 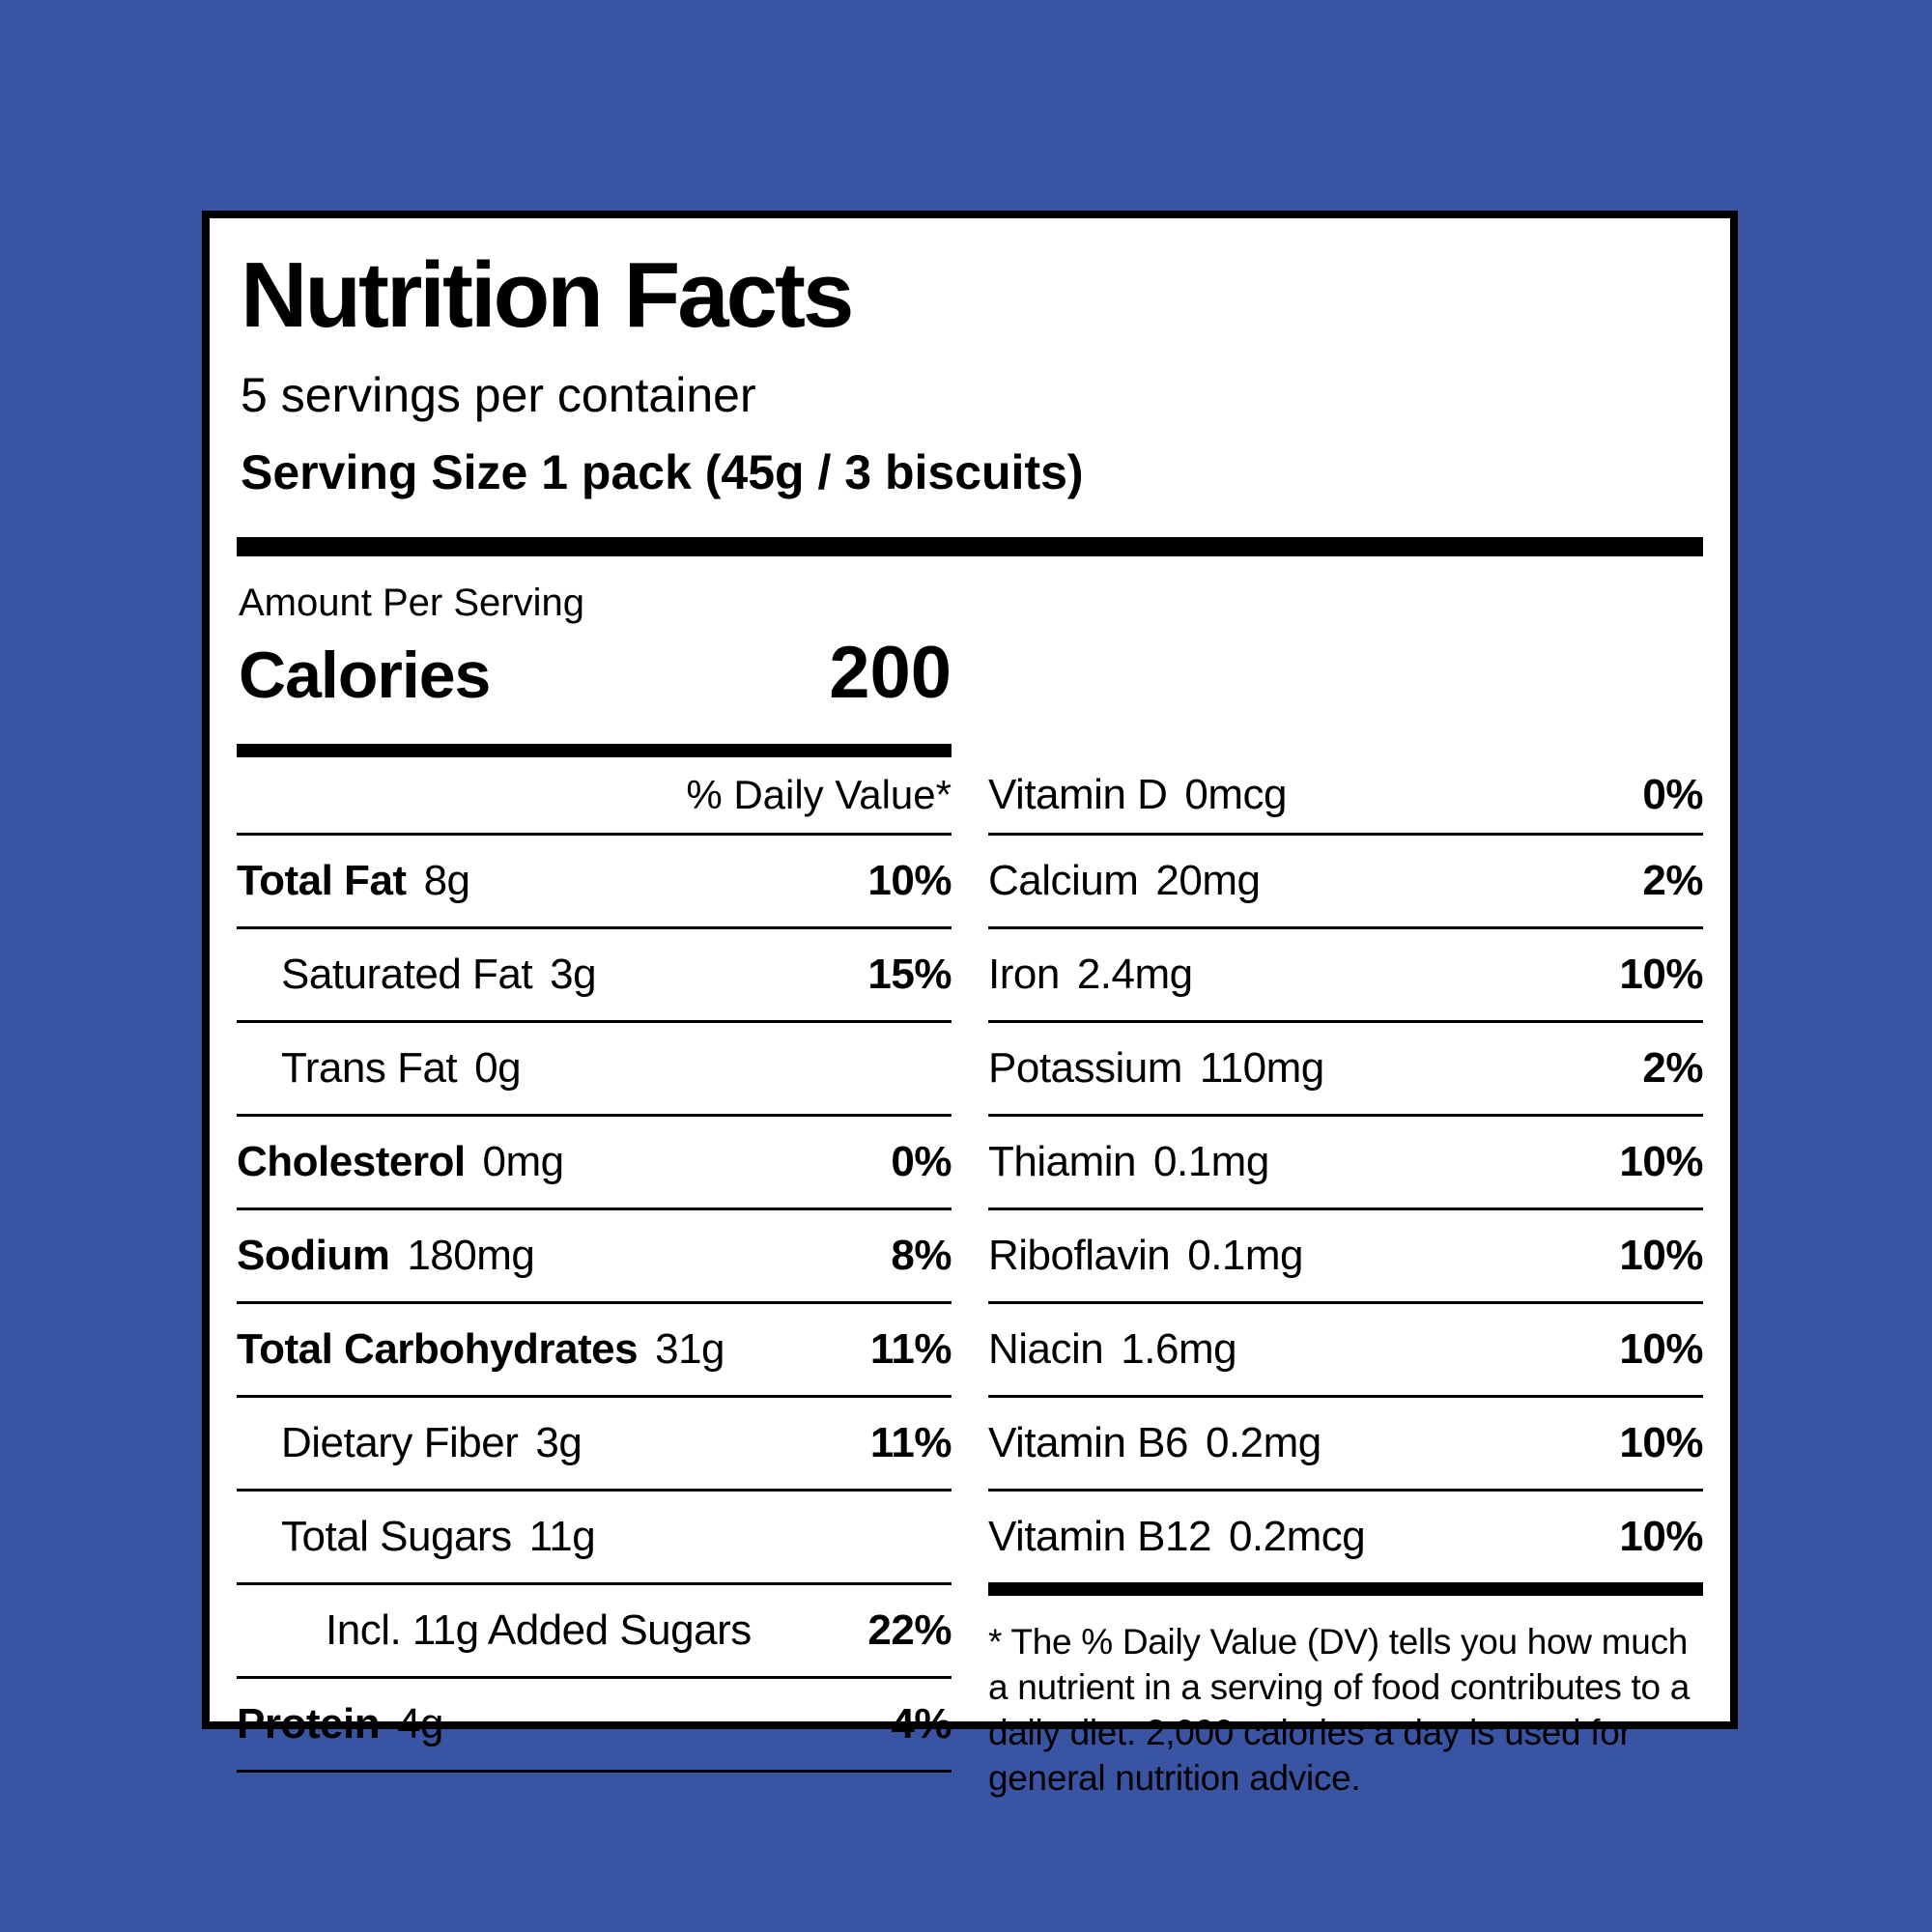 I want to click on divider-thick-top, so click(x=970, y=546).